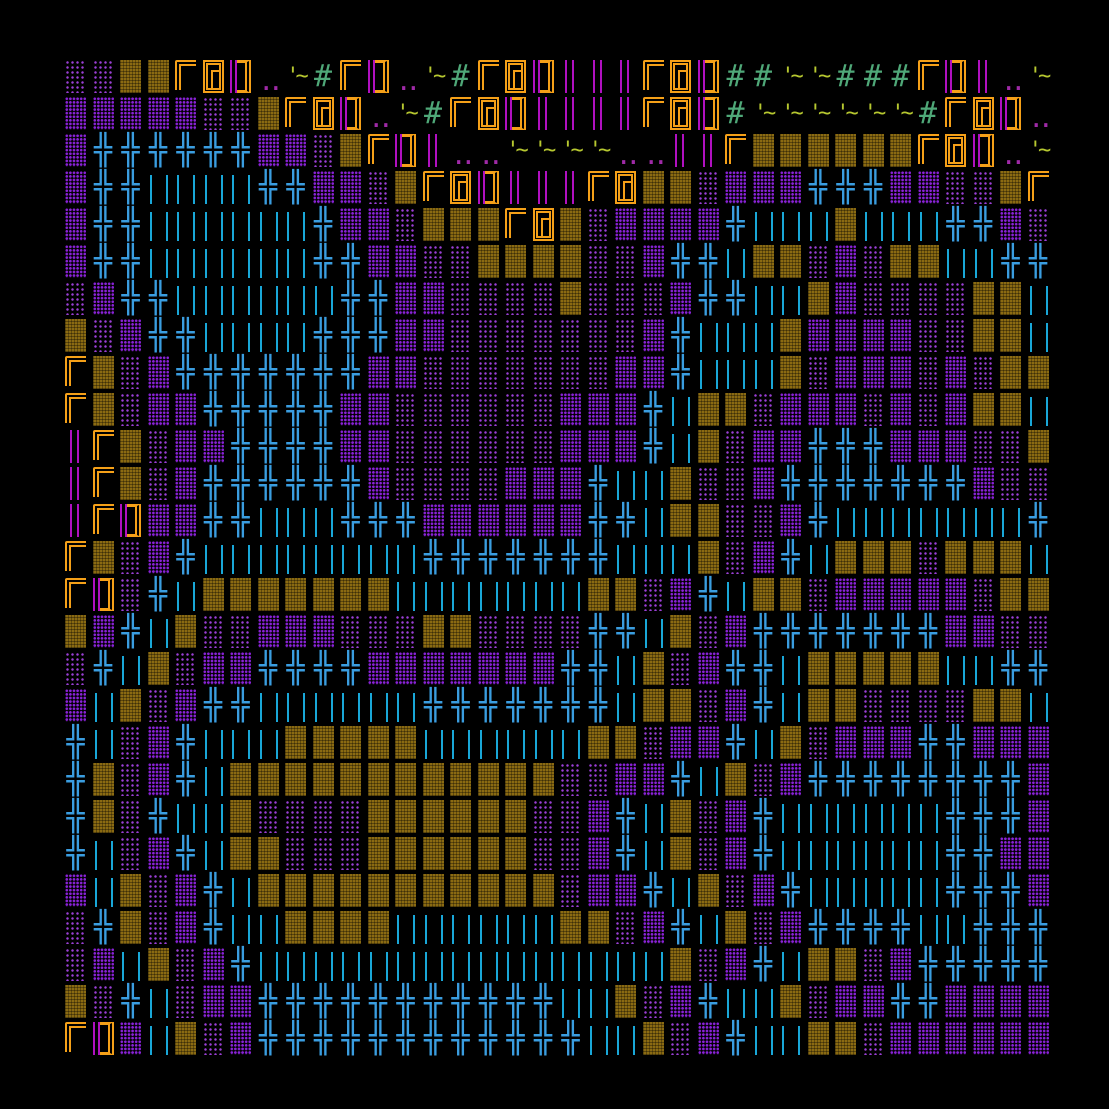 The width and height of the screenshot is (1109, 1109). I want to click on wall-corner-top-left-icon, so click(653, 75).